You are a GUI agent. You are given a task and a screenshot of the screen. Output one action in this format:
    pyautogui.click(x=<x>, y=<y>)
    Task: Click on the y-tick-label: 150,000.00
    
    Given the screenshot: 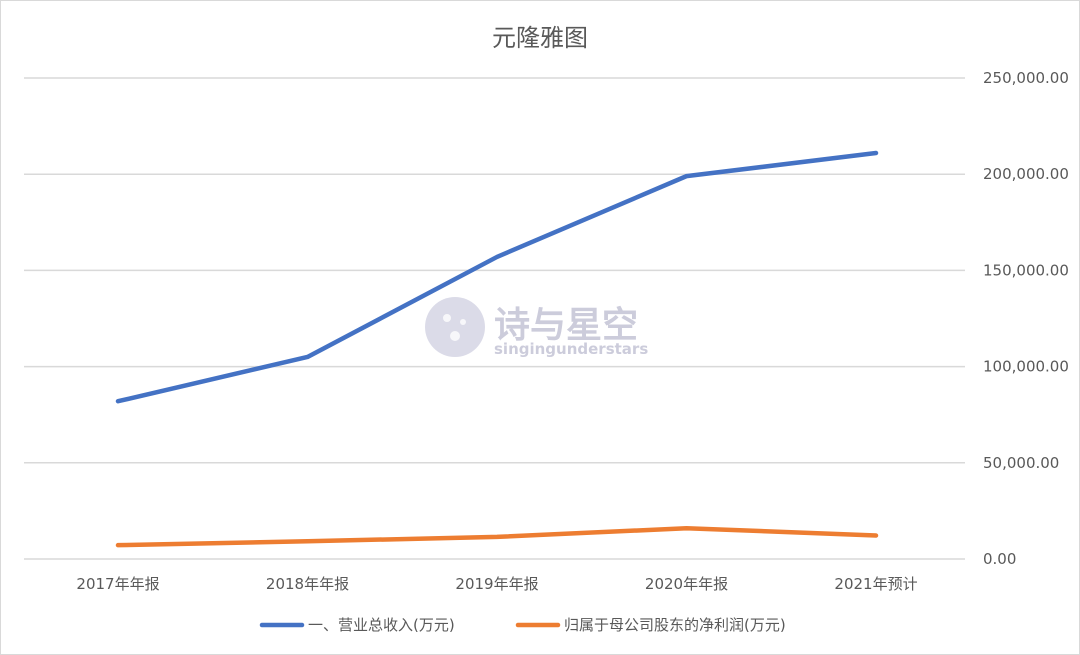 What is the action you would take?
    pyautogui.click(x=1026, y=270)
    